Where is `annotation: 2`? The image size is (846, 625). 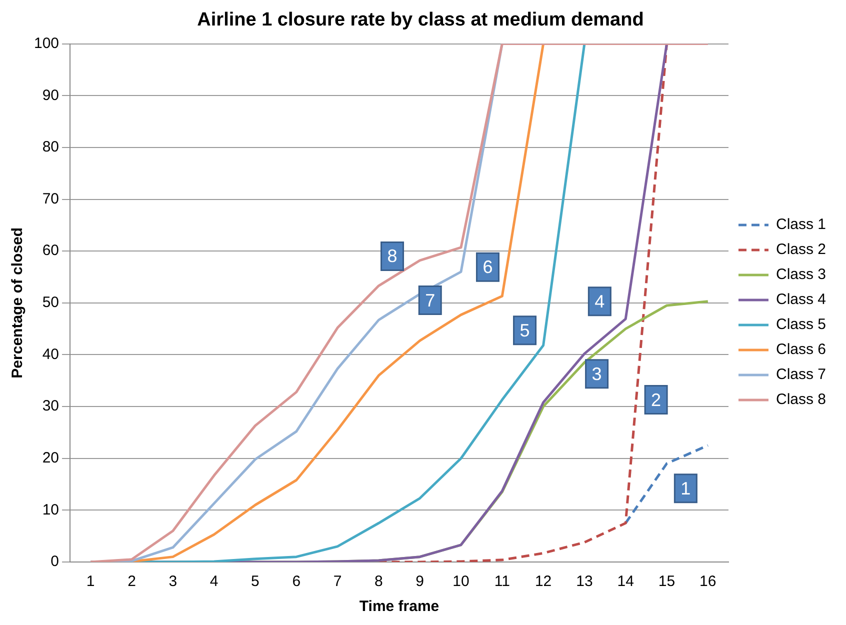 annotation: 2 is located at coordinates (656, 400).